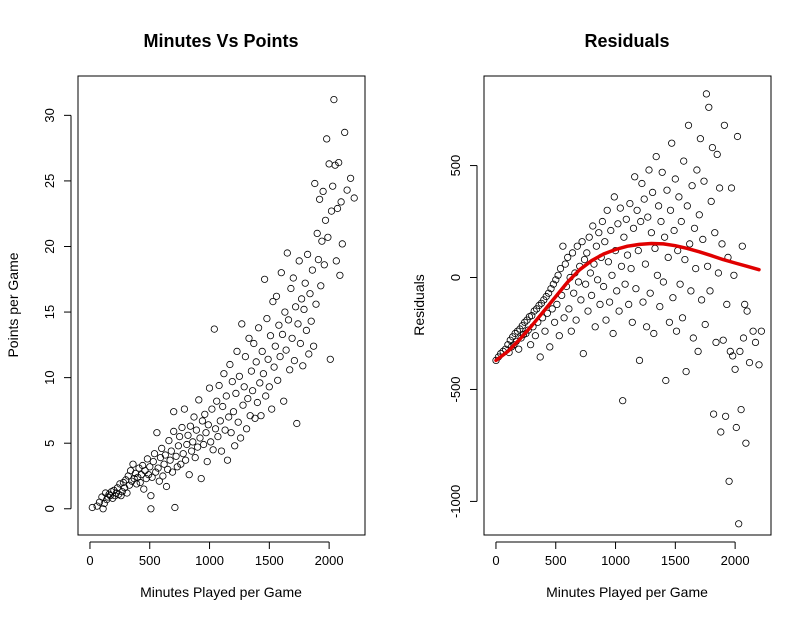  Describe the element at coordinates (627, 302) in the screenshot. I see `trend-line` at that location.